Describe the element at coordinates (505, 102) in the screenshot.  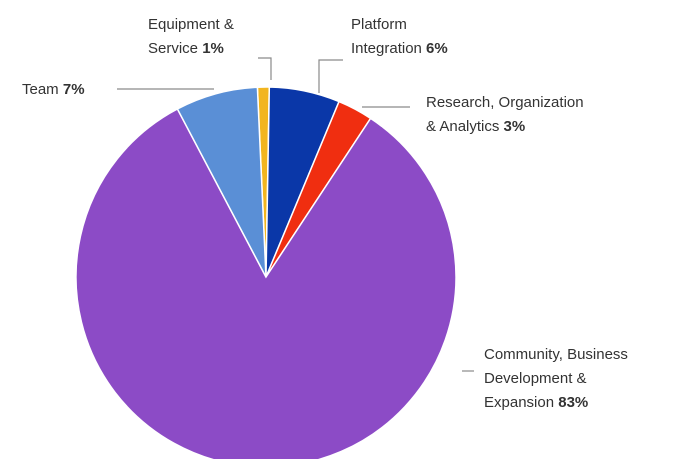
I see `label-line: Research, Organization` at that location.